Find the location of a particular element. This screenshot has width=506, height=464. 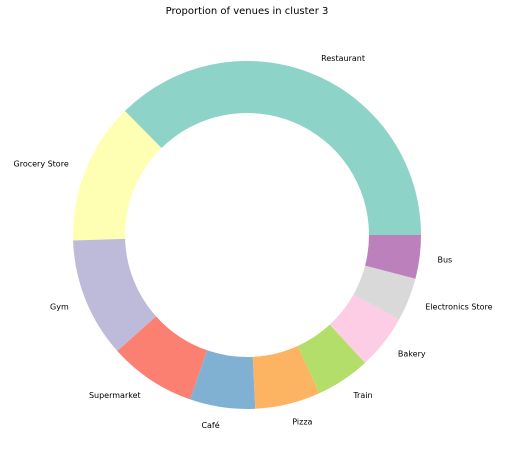

slice-label-restaurant: Restaurant is located at coordinates (343, 58).